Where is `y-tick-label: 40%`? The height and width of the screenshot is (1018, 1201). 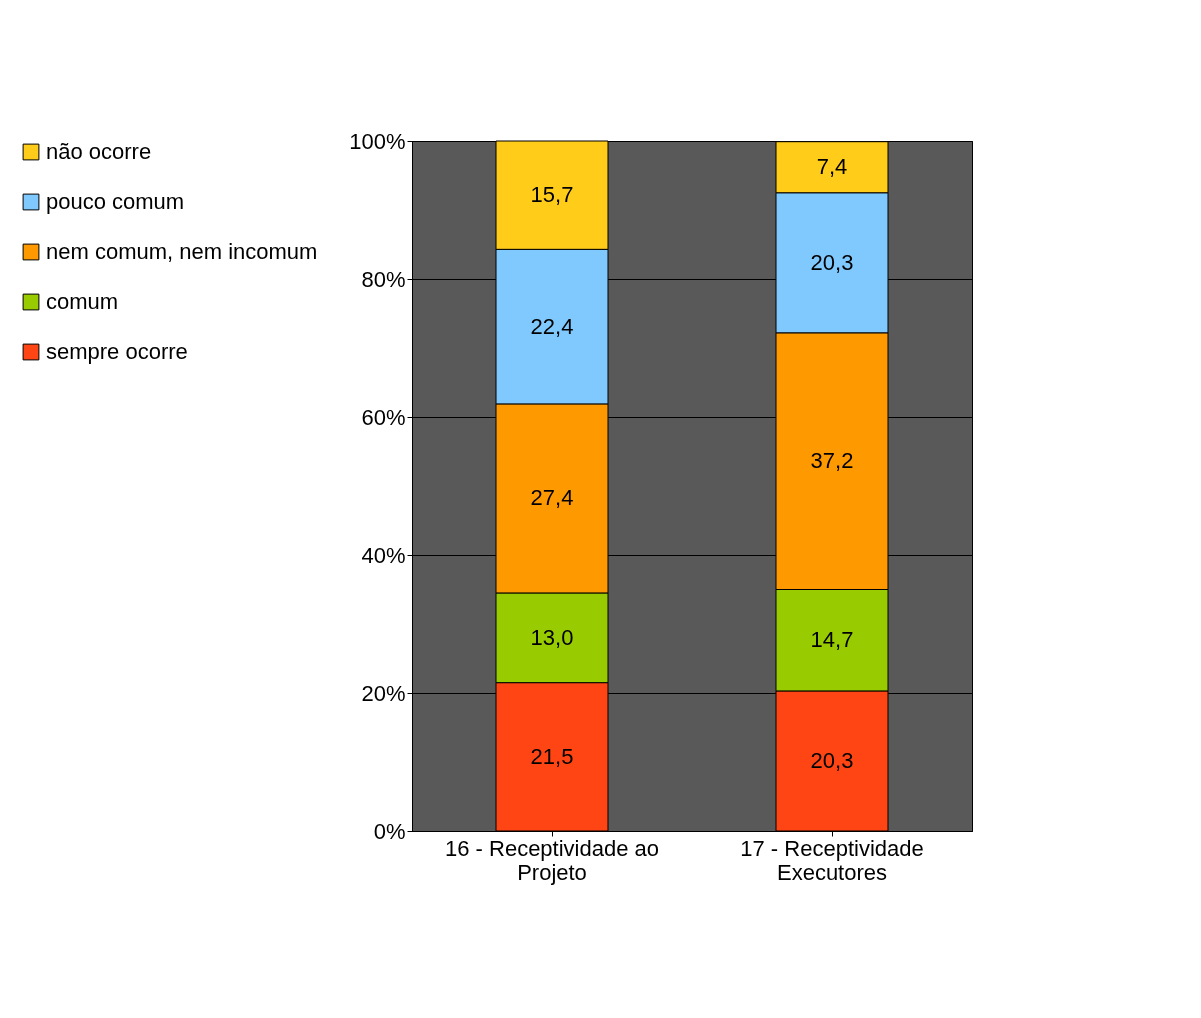 y-tick-label: 40% is located at coordinates (383, 555).